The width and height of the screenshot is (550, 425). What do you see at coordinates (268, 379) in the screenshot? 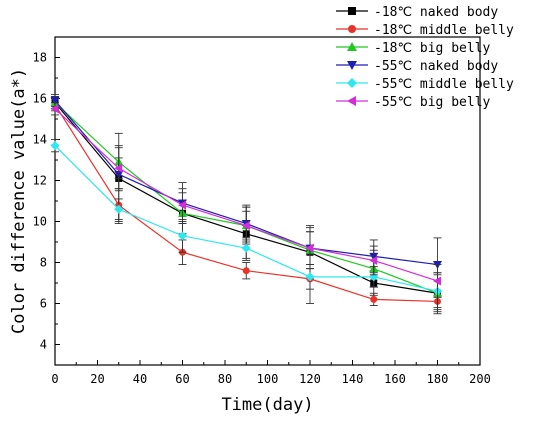
I see `x-tick-label: 100` at bounding box center [268, 379].